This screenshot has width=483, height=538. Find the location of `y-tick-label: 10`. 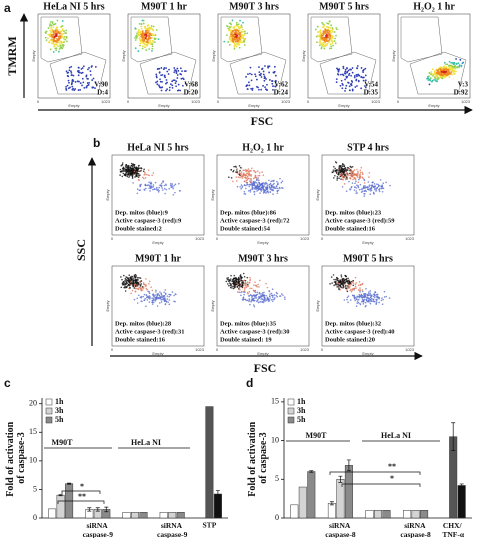

y-tick-label: 10 is located at coordinates (33, 460).